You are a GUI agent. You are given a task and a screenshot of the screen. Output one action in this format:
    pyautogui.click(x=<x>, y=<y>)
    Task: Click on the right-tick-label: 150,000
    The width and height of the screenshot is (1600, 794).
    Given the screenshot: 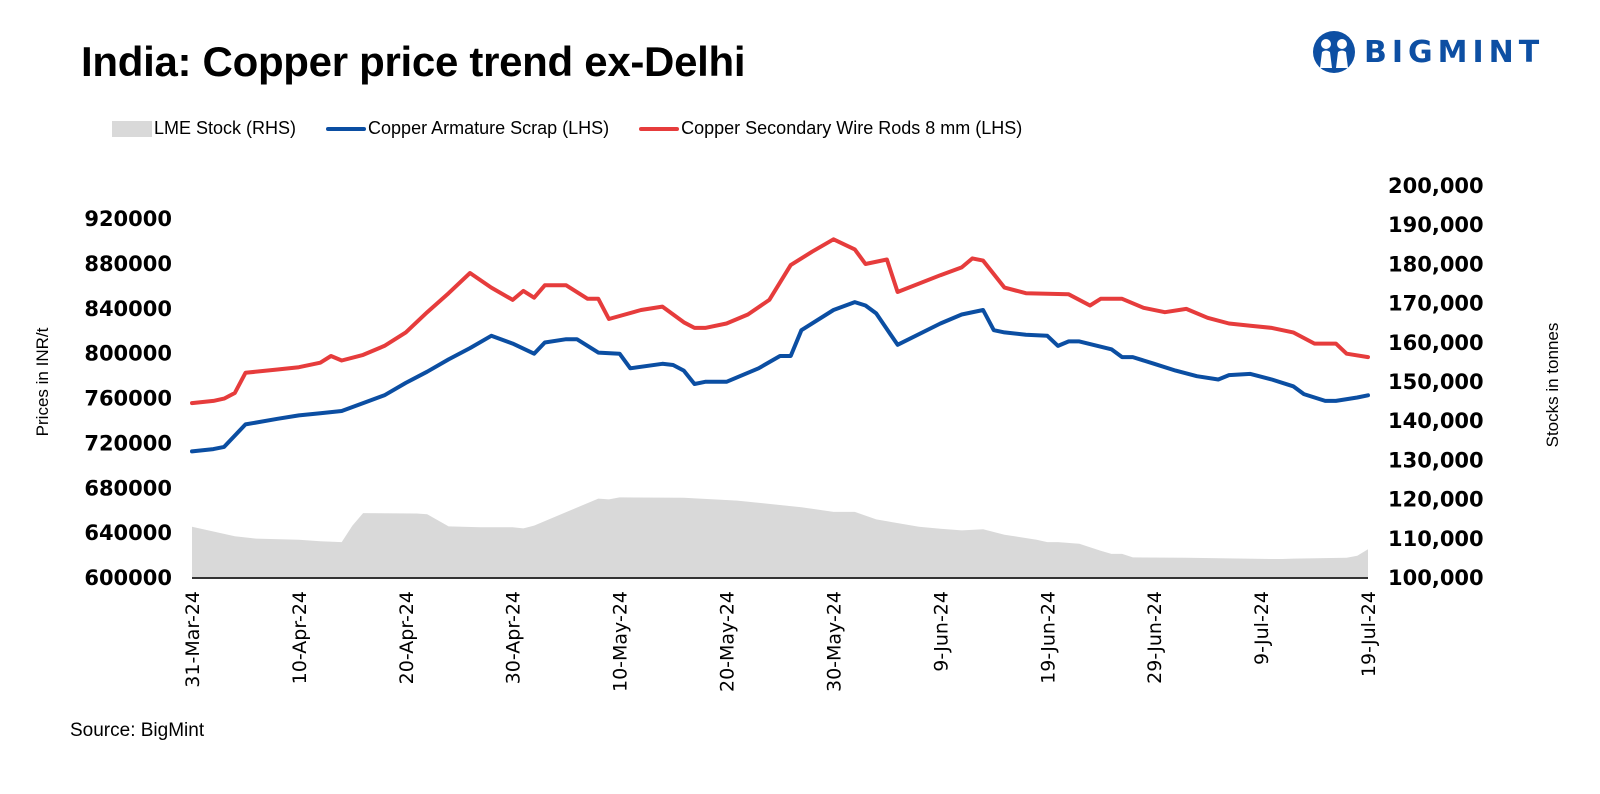 What is the action you would take?
    pyautogui.click(x=1436, y=382)
    